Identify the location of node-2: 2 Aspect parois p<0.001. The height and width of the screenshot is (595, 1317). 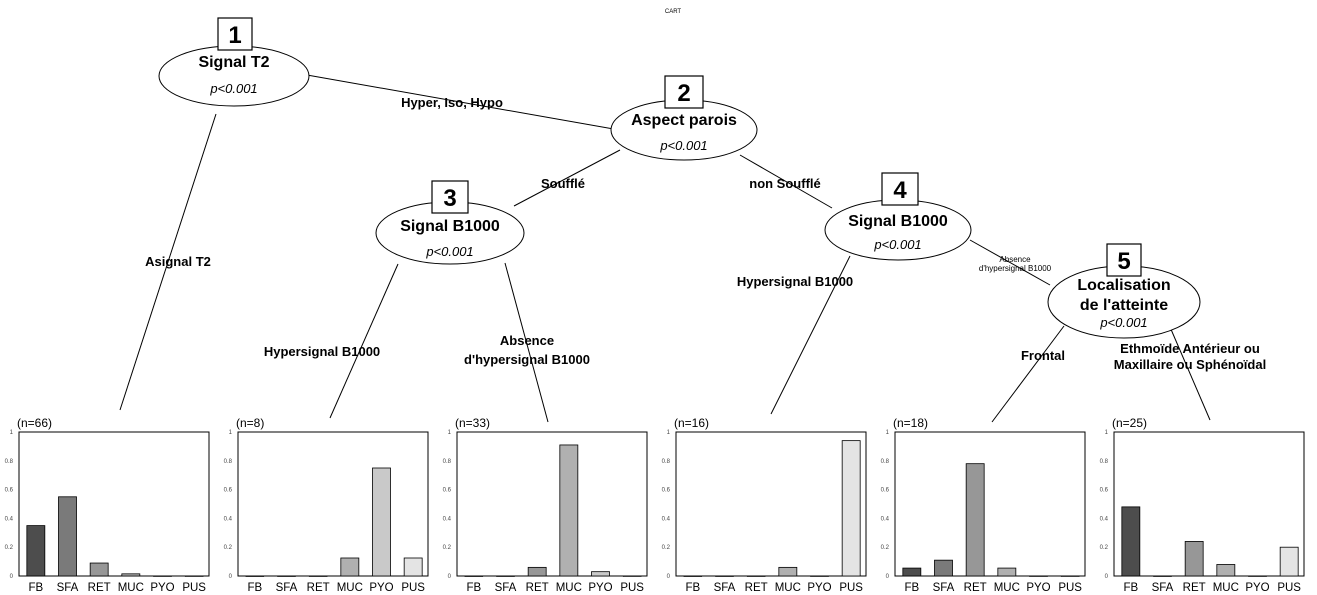
(684, 118).